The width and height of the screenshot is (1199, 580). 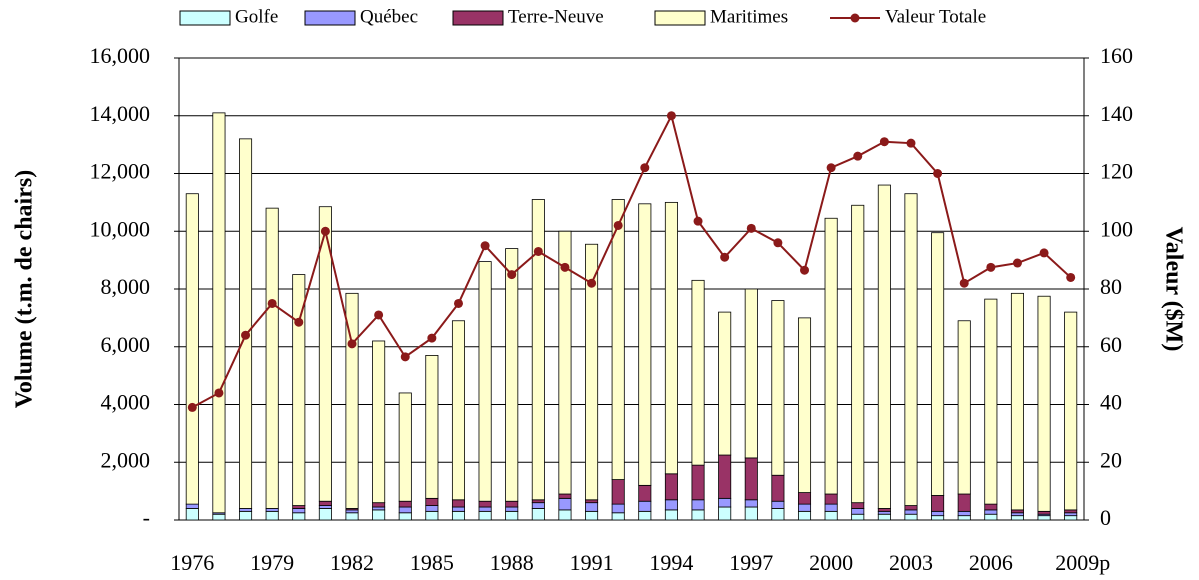 I want to click on y2-tick-label: 140, so click(x=1116, y=113).